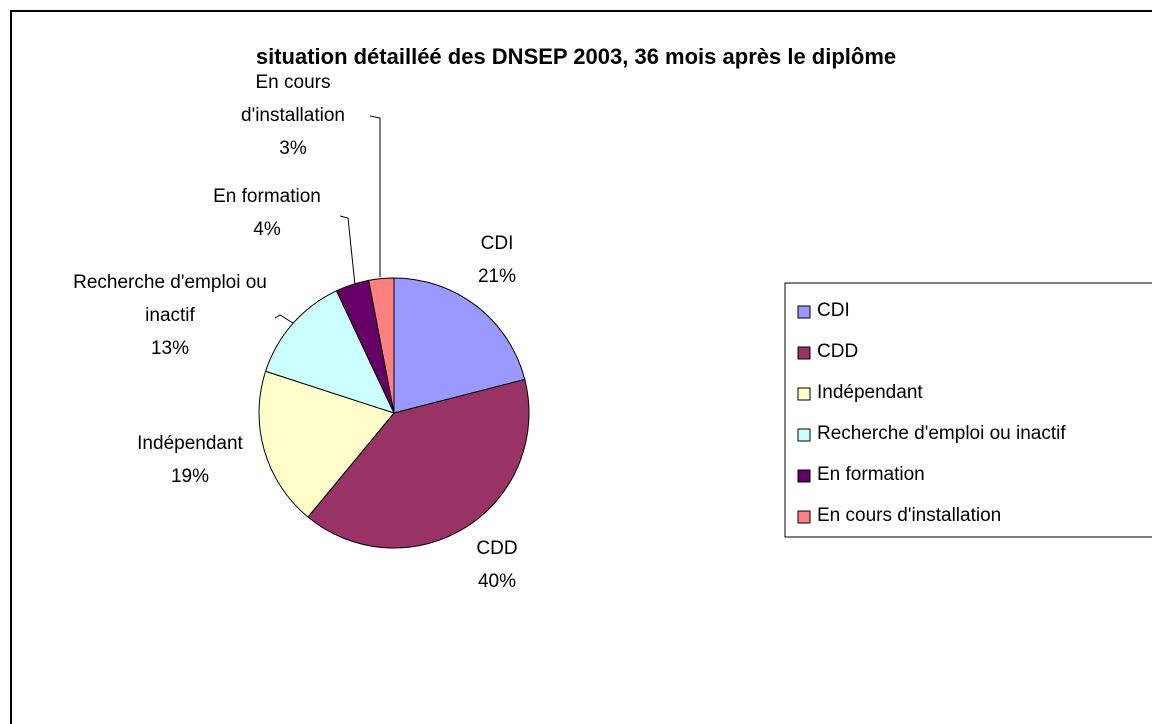 This screenshot has width=1152, height=724. I want to click on legend-label: CDI, so click(833, 310).